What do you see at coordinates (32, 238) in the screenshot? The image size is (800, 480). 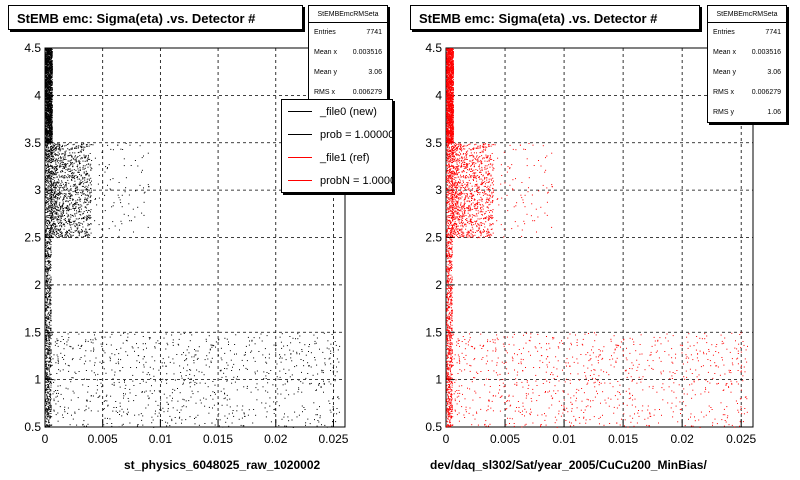 I see `y-tick-label: 2.5` at bounding box center [32, 238].